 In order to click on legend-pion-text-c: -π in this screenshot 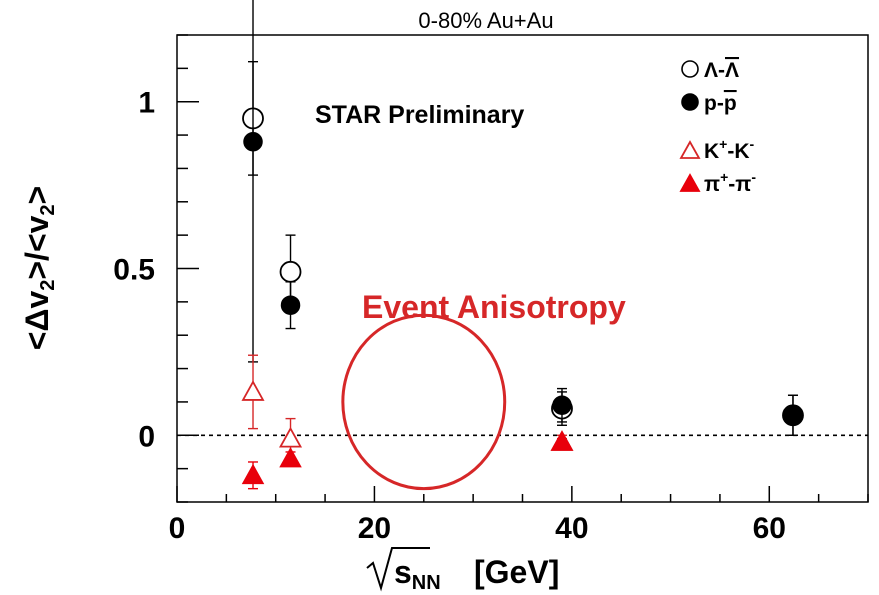, I will do `click(739, 184)`.